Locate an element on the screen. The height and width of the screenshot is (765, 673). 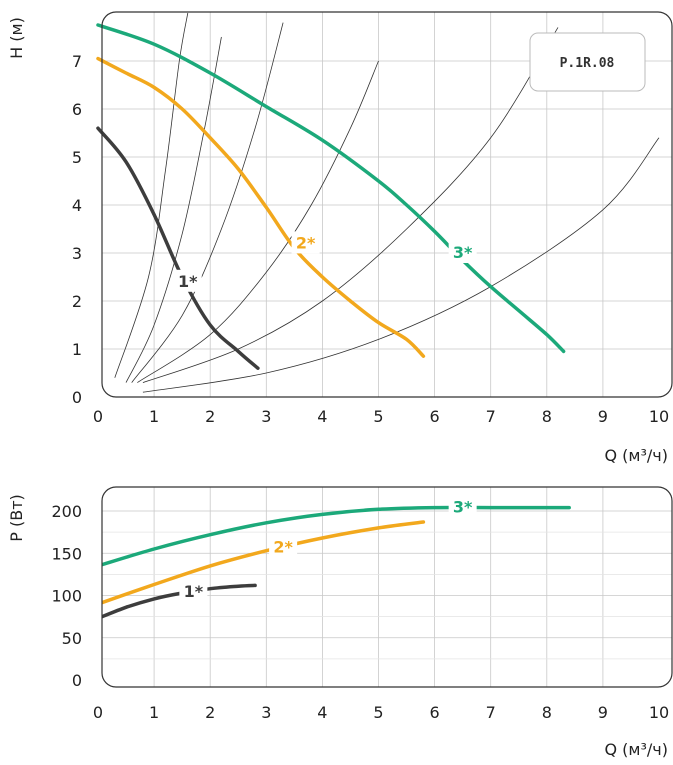
power-series-1-label: 1* is located at coordinates (194, 591).